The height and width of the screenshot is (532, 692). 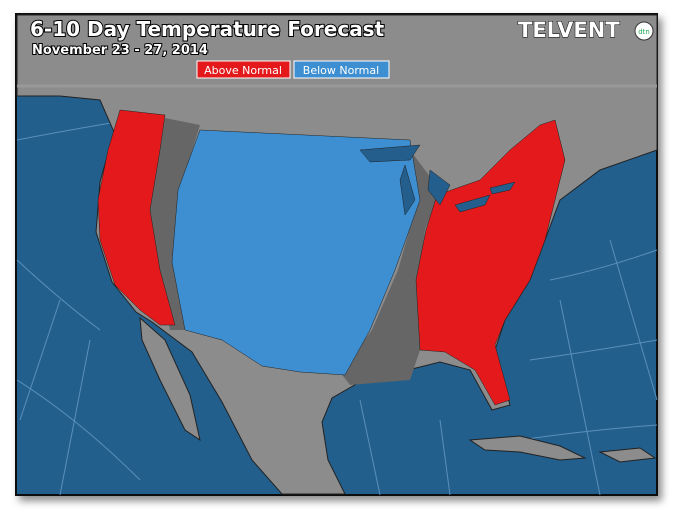 I want to click on region-above-east, so click(x=490, y=262).